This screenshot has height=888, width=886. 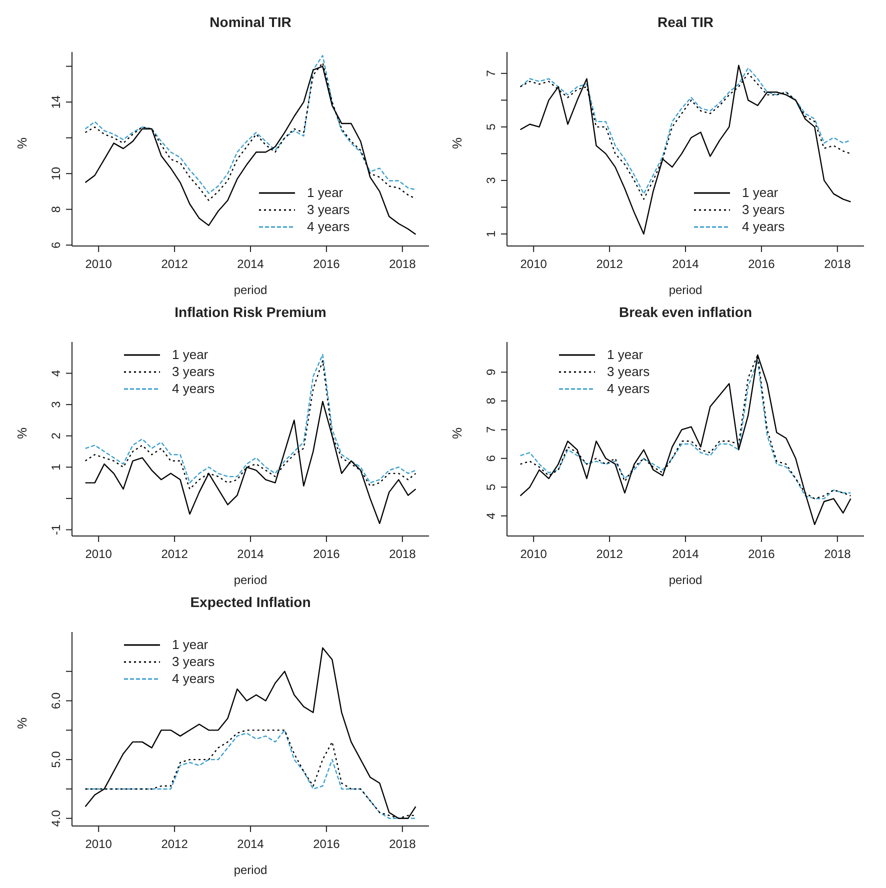 I want to click on y-tick-label: 14, so click(x=56, y=102).